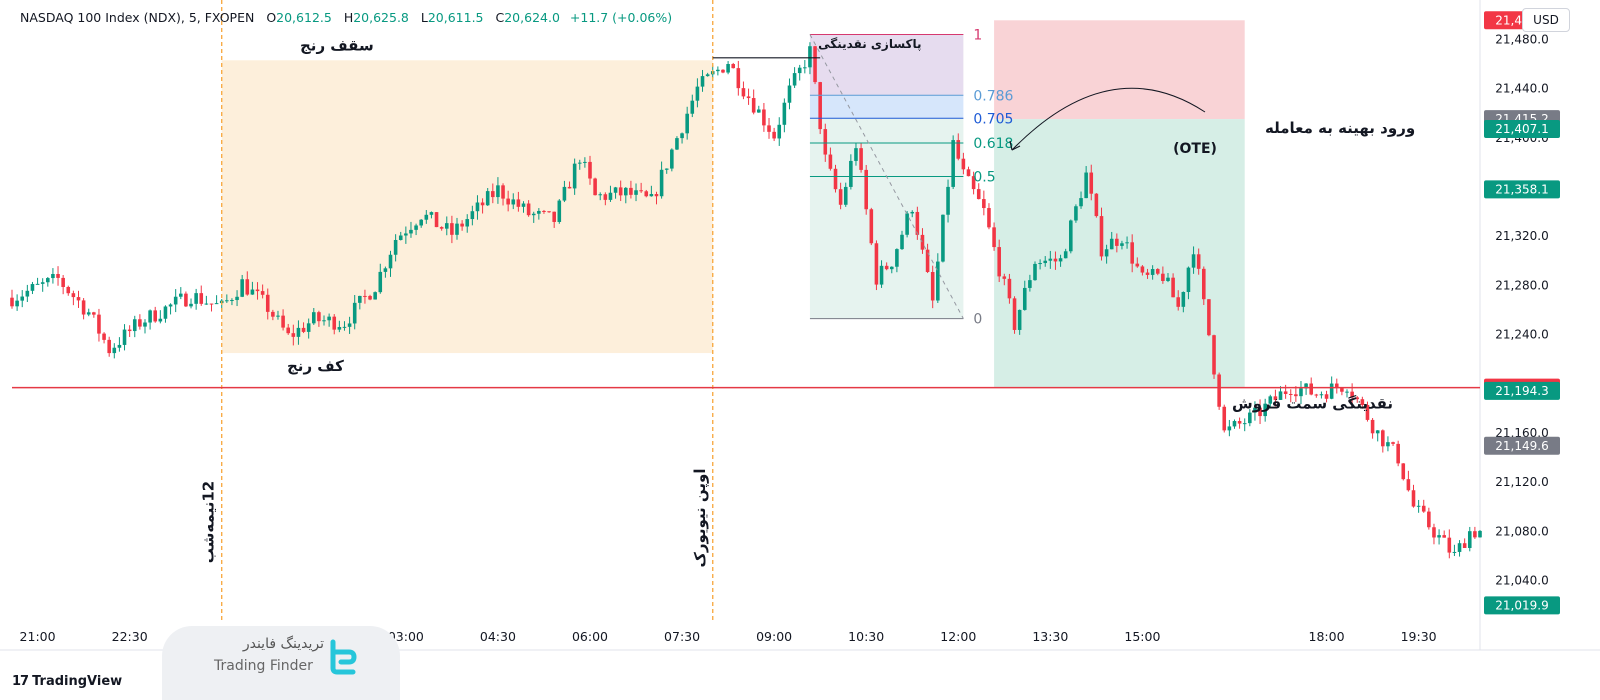 The width and height of the screenshot is (1600, 700). What do you see at coordinates (1522, 445) in the screenshot?
I see `price-tag: 21,149.6` at bounding box center [1522, 445].